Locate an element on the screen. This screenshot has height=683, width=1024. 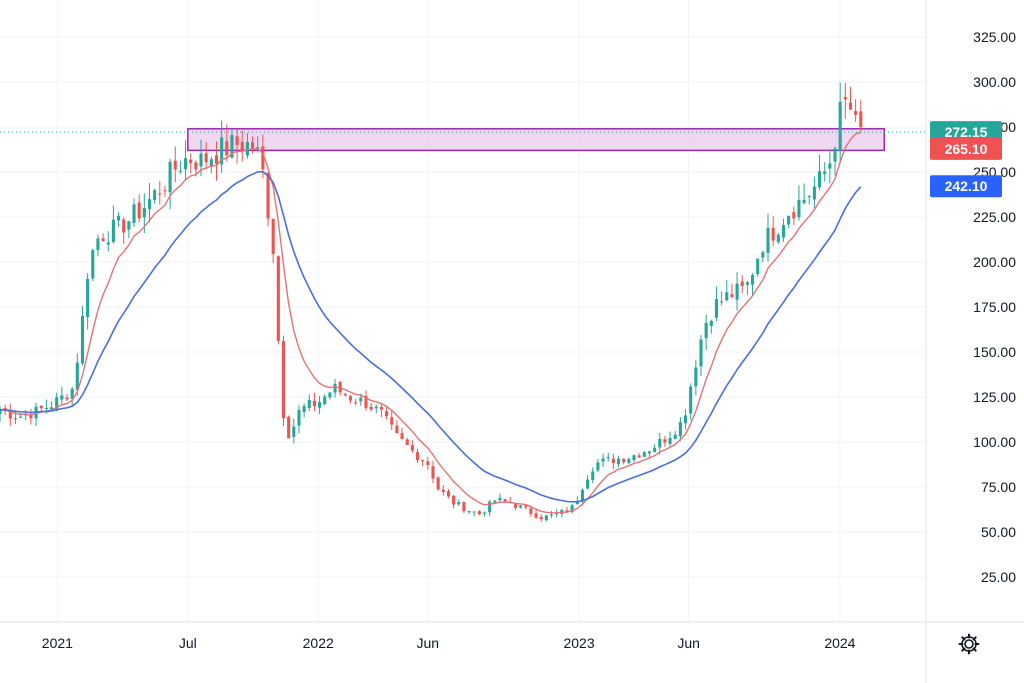
y-tick-label: 75.00 is located at coordinates (998, 487).